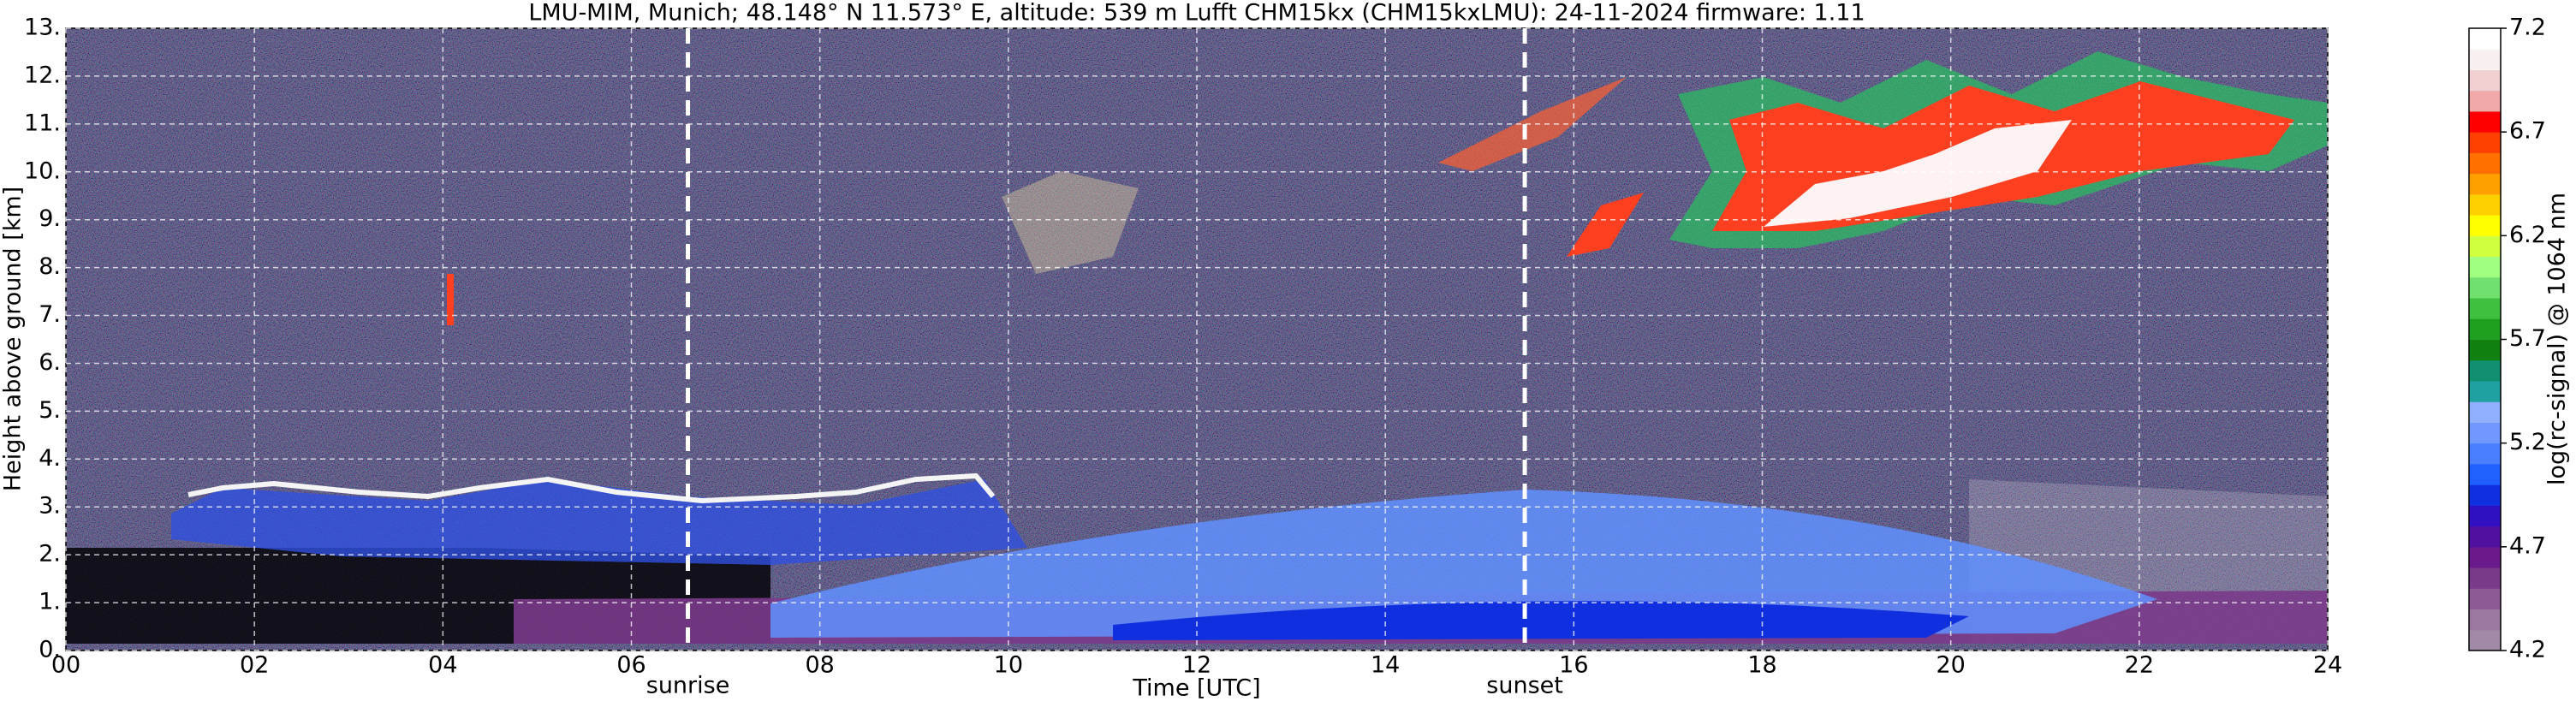  I want to click on x-tick-label: 20, so click(1950, 665).